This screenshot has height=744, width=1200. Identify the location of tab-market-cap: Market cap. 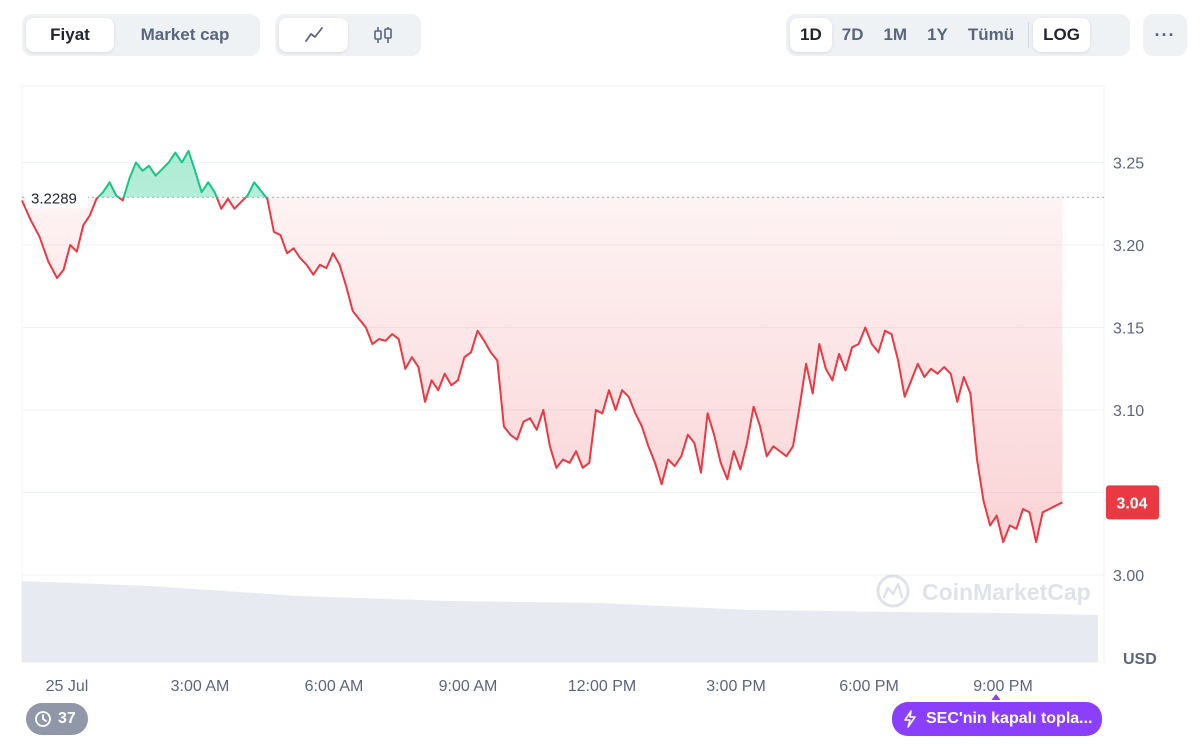
(185, 34).